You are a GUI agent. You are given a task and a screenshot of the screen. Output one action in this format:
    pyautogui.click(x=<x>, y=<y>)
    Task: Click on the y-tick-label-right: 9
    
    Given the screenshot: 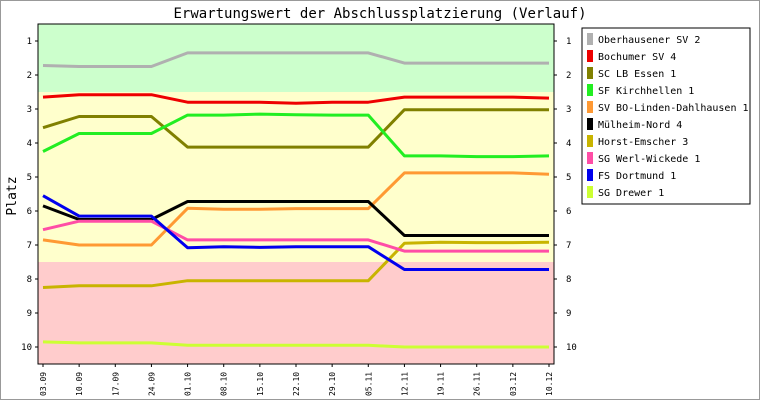 What is the action you would take?
    pyautogui.click(x=568, y=314)
    